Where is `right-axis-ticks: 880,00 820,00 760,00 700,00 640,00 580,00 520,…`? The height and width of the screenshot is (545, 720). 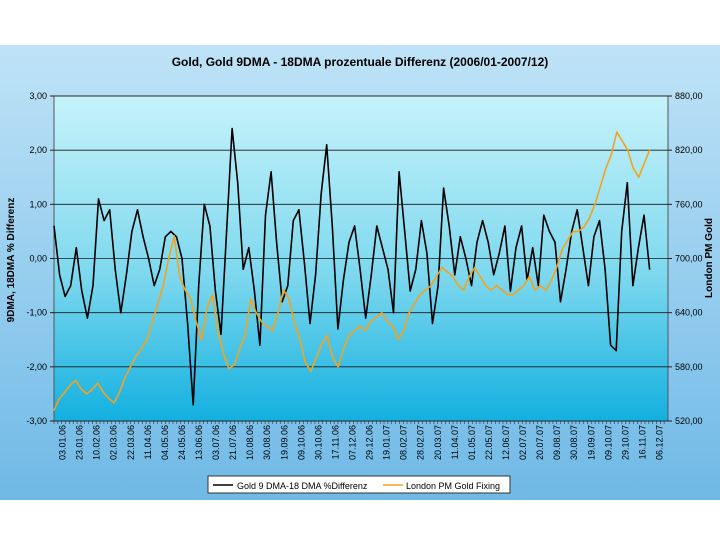
right-axis-ticks: 880,00 820,00 760,00 700,00 640,00 580,00 520,… is located at coordinates (685, 258).